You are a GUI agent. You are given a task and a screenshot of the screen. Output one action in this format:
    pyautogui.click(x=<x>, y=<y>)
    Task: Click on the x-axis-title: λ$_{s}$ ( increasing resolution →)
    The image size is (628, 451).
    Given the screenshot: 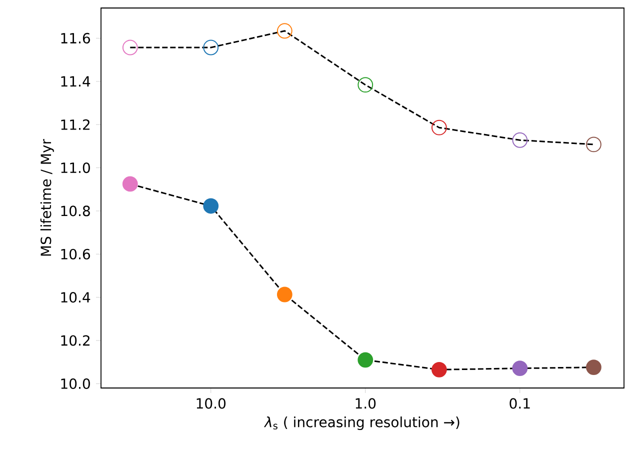 What is the action you would take?
    pyautogui.click(x=362, y=423)
    